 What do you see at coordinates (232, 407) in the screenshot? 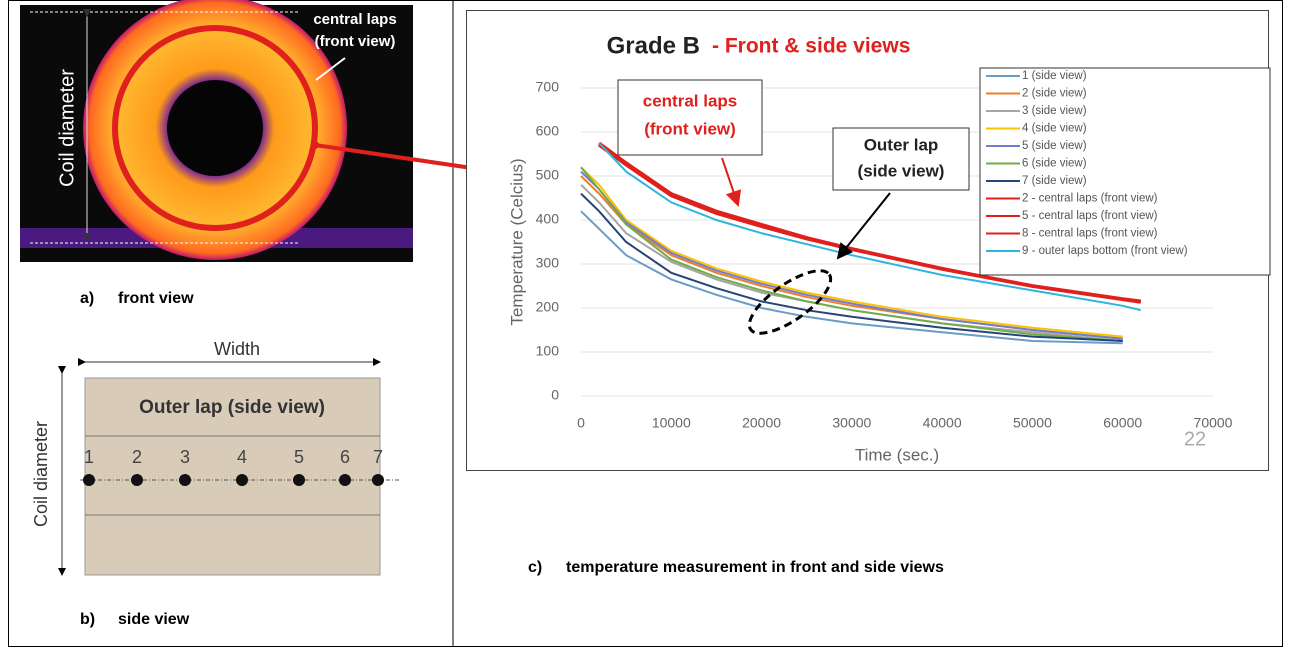
I see `side-title: Outer lap (side view)` at bounding box center [232, 407].